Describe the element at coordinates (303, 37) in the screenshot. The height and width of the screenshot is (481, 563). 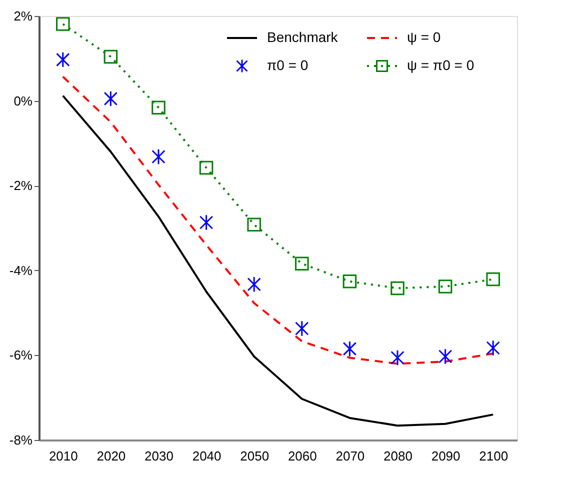
I see `legend-label: Benchmark` at that location.